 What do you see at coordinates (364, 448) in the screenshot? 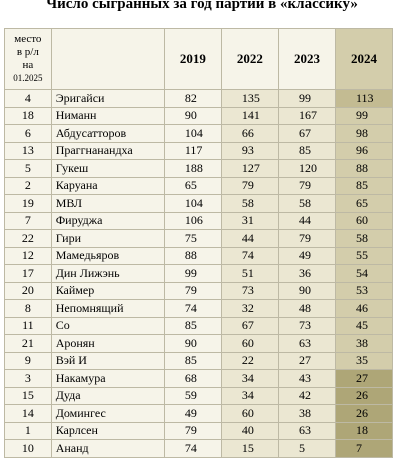
I see `games-cell: 7` at bounding box center [364, 448].